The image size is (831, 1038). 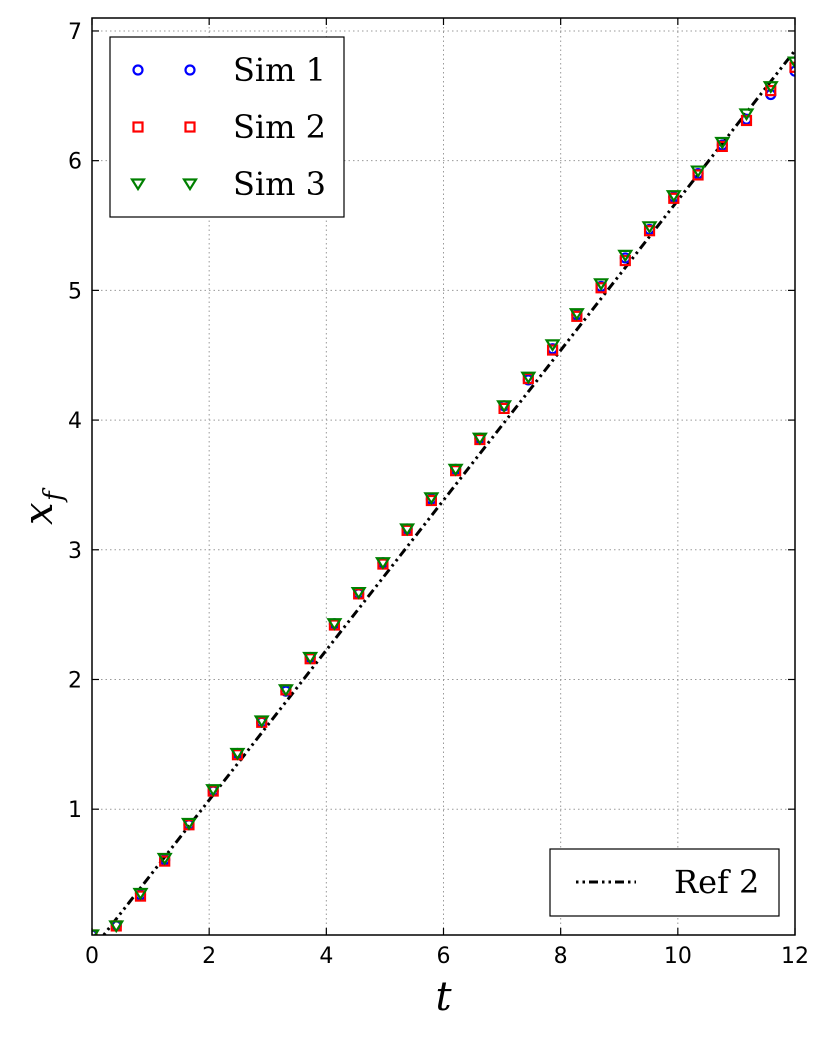 I want to click on y-axis-label-subscript: f, so click(x=54, y=495).